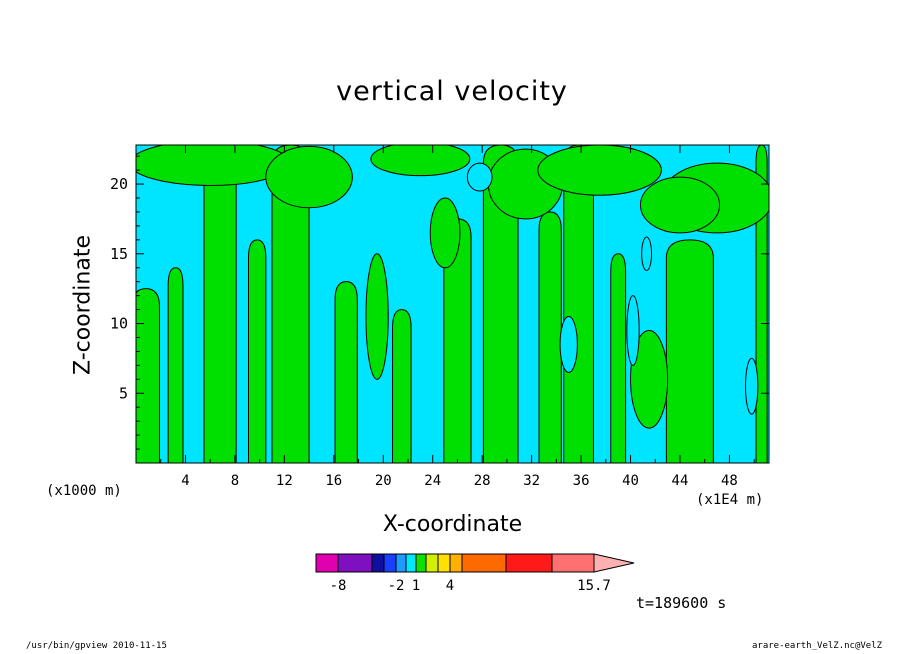 This screenshot has height=654, width=904. I want to click on x-axis-label: X-coordinate, so click(452, 524).